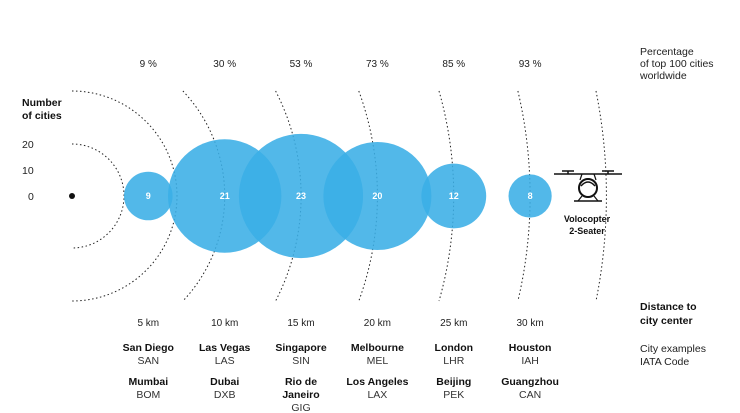  Describe the element at coordinates (453, 323) in the screenshot. I see `distance-label-25km: 25 km` at that location.